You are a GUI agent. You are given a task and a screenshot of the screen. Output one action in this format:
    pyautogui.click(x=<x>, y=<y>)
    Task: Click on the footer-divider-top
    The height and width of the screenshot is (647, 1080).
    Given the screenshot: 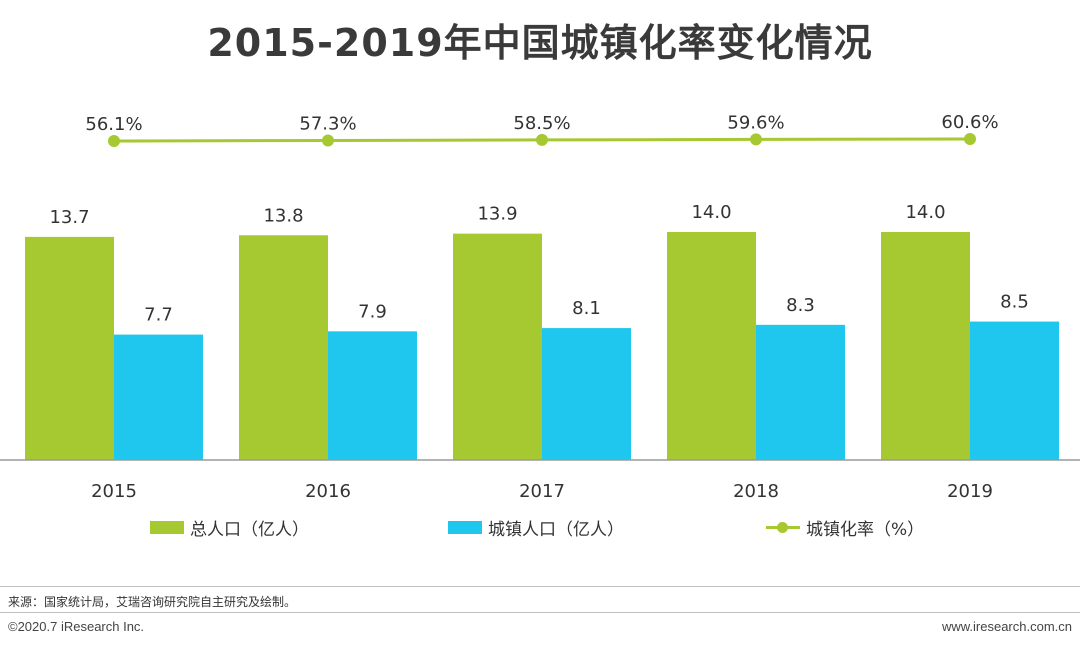 What is the action you would take?
    pyautogui.click(x=540, y=586)
    